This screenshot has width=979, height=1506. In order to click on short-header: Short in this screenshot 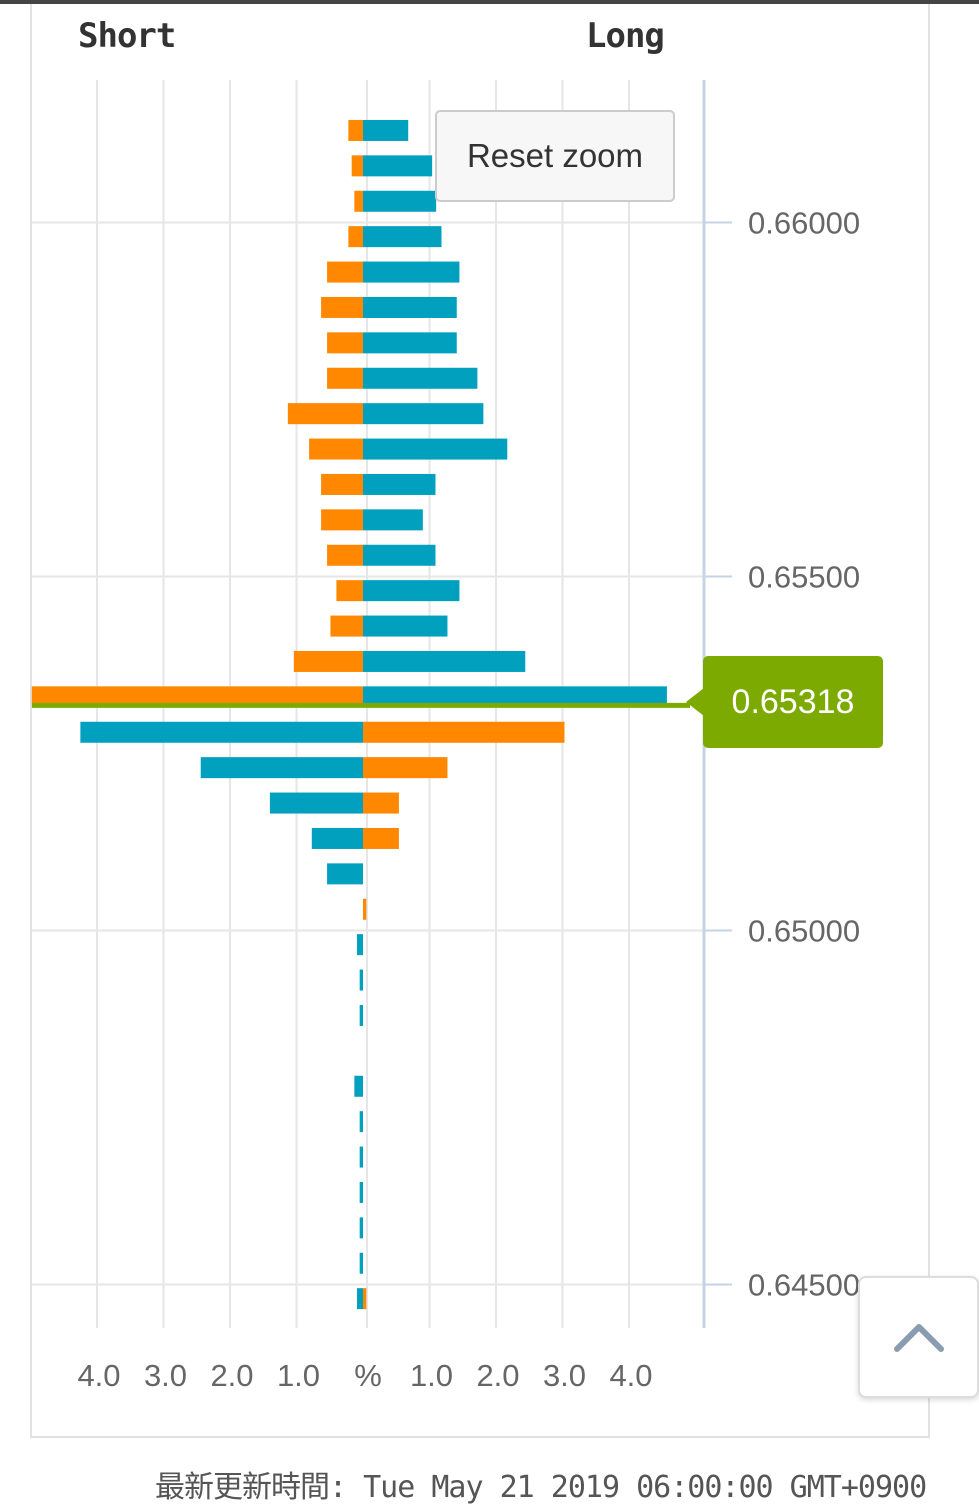, I will do `click(127, 36)`.